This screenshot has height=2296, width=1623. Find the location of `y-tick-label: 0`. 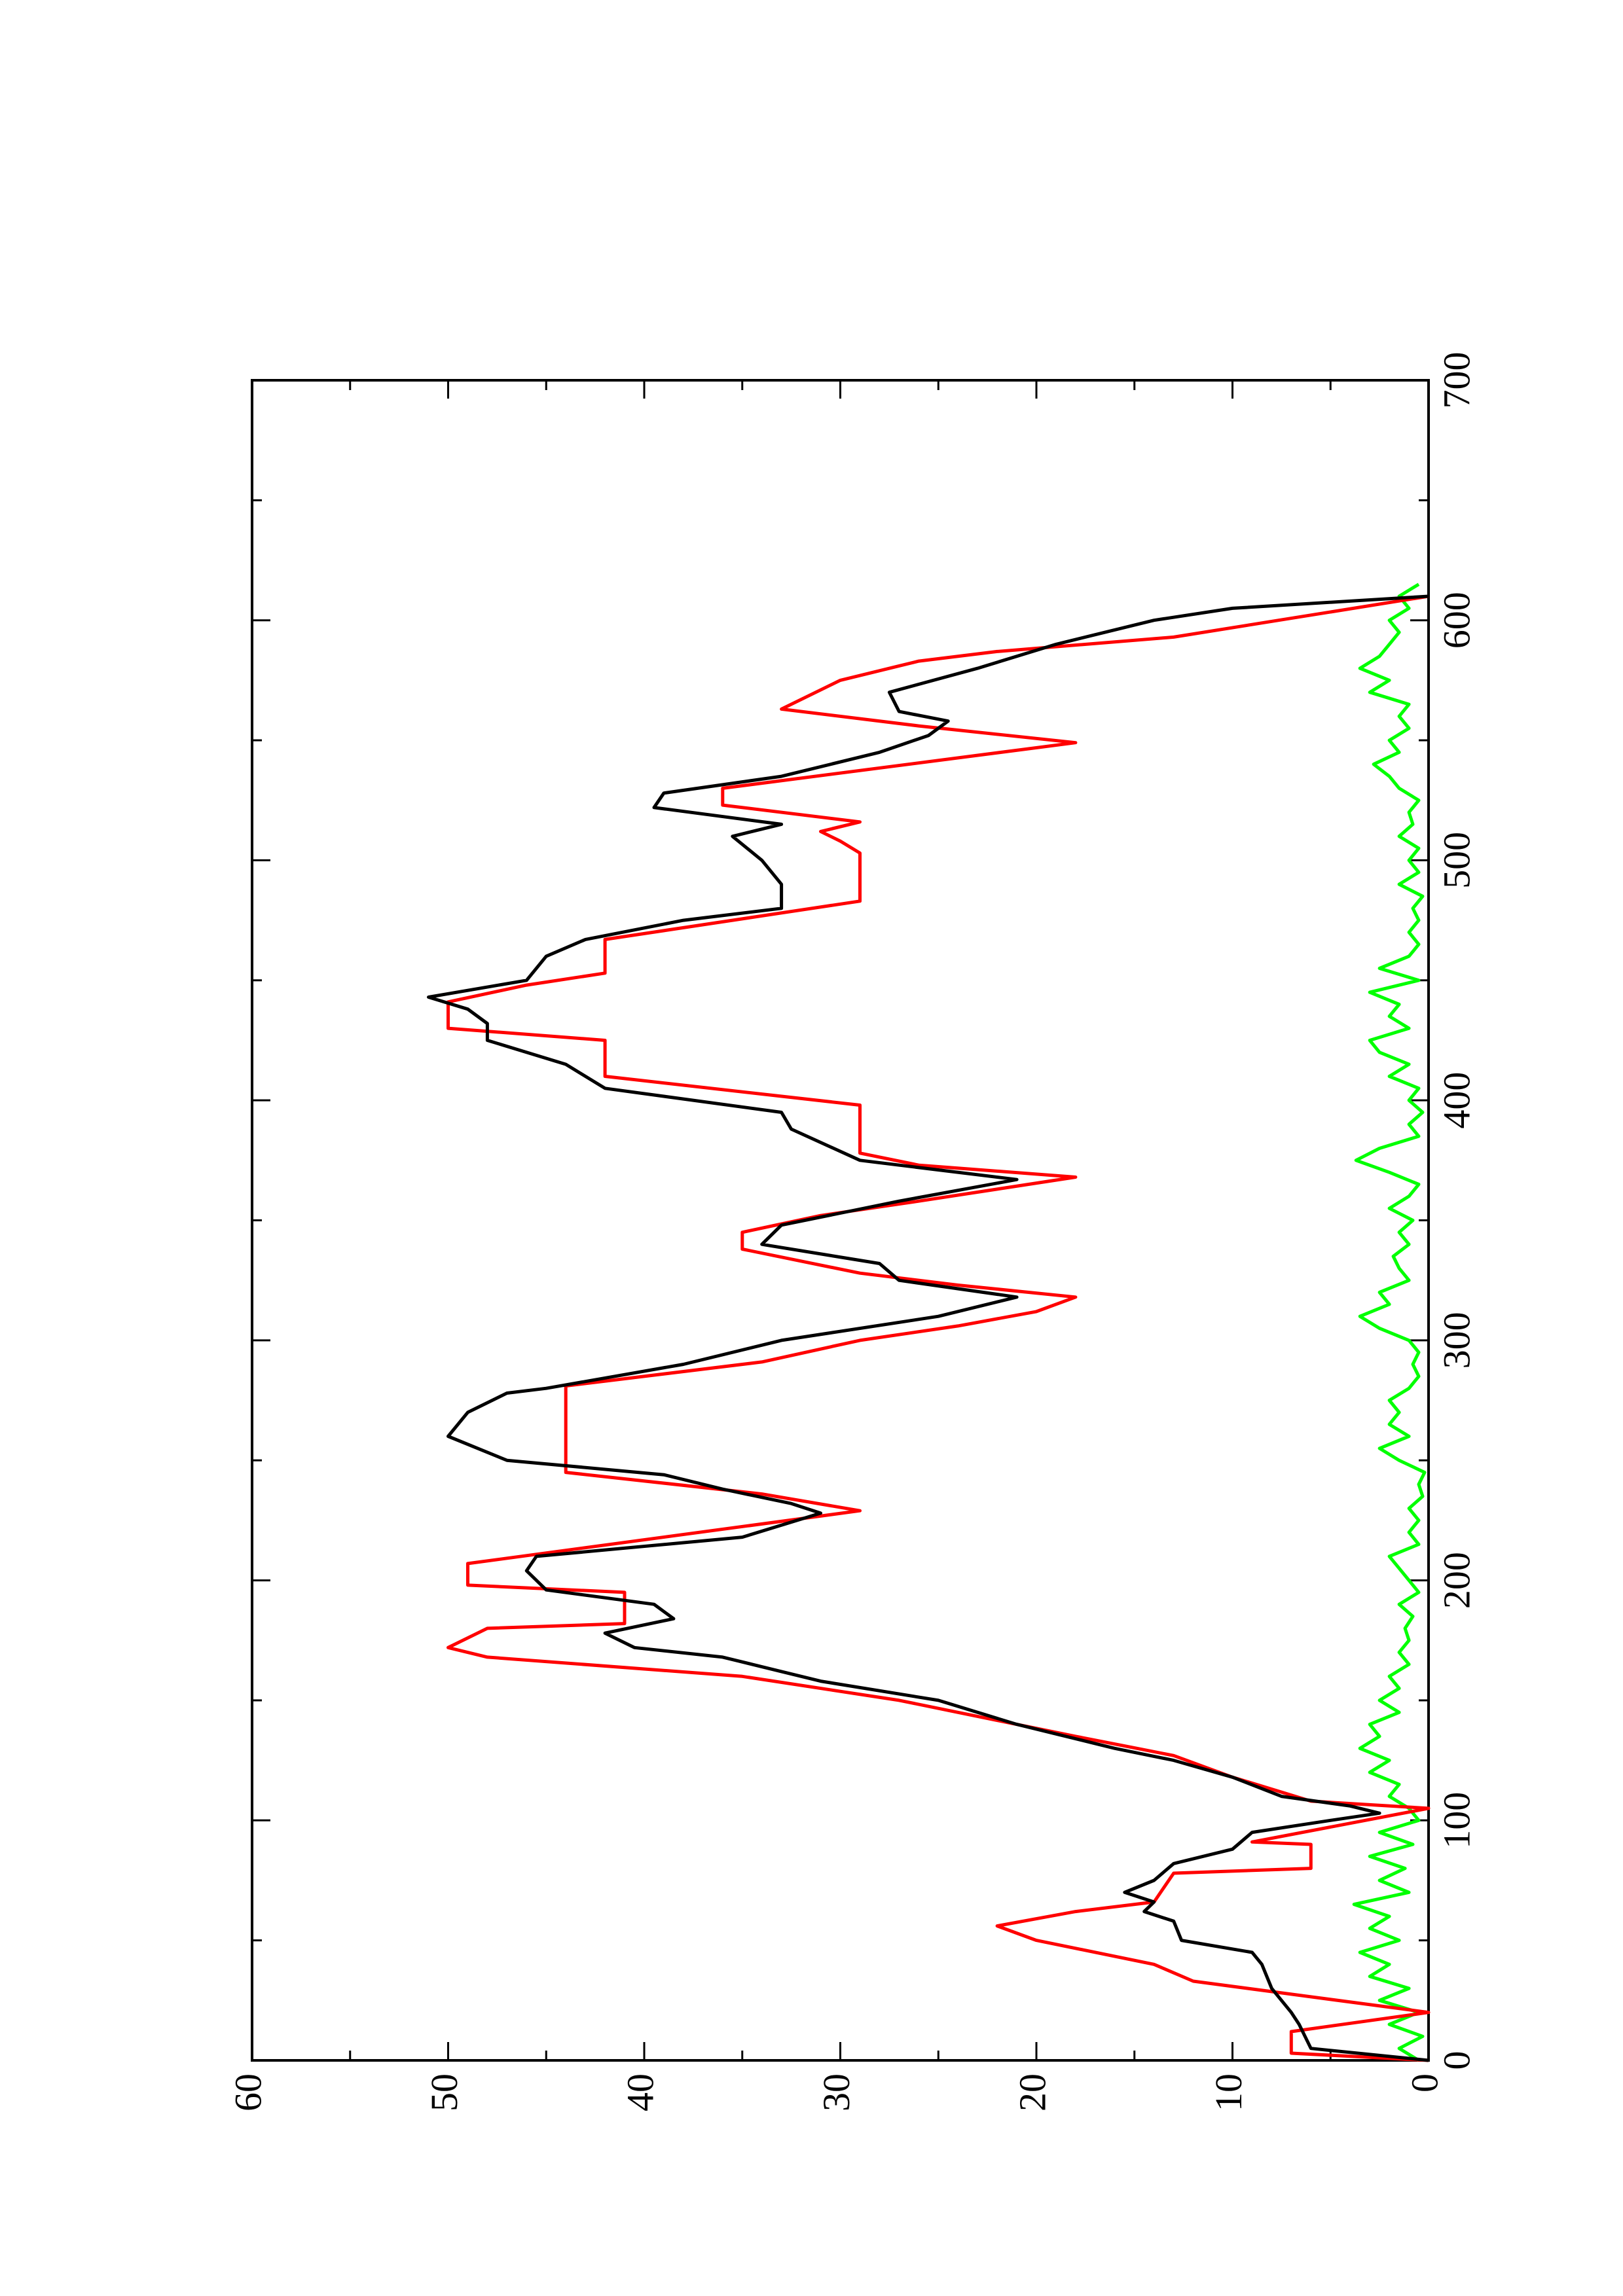

y-tick-label: 0 is located at coordinates (1424, 2082).